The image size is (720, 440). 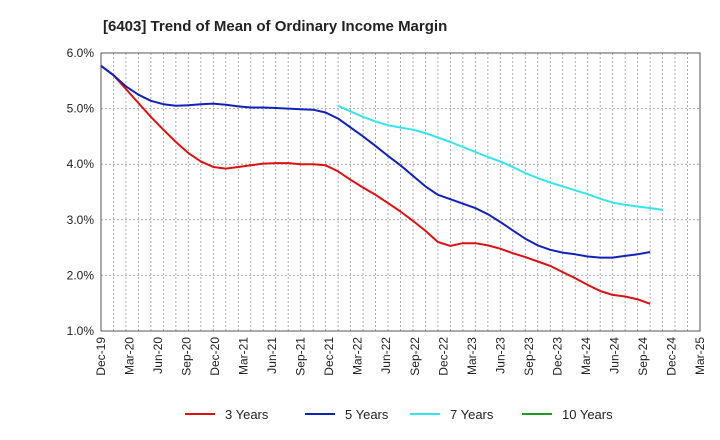 What do you see at coordinates (187, 356) in the screenshot?
I see `x-tick-label: Sep-20` at bounding box center [187, 356].